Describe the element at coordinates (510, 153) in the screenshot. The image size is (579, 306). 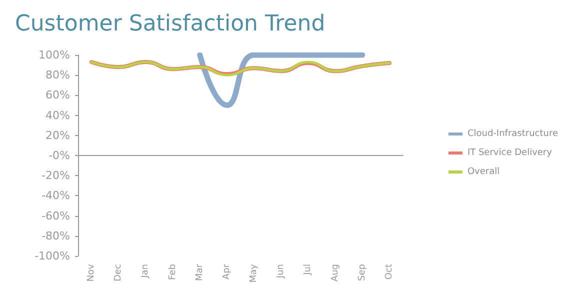
I see `legend-label: IT Service Delivery` at that location.